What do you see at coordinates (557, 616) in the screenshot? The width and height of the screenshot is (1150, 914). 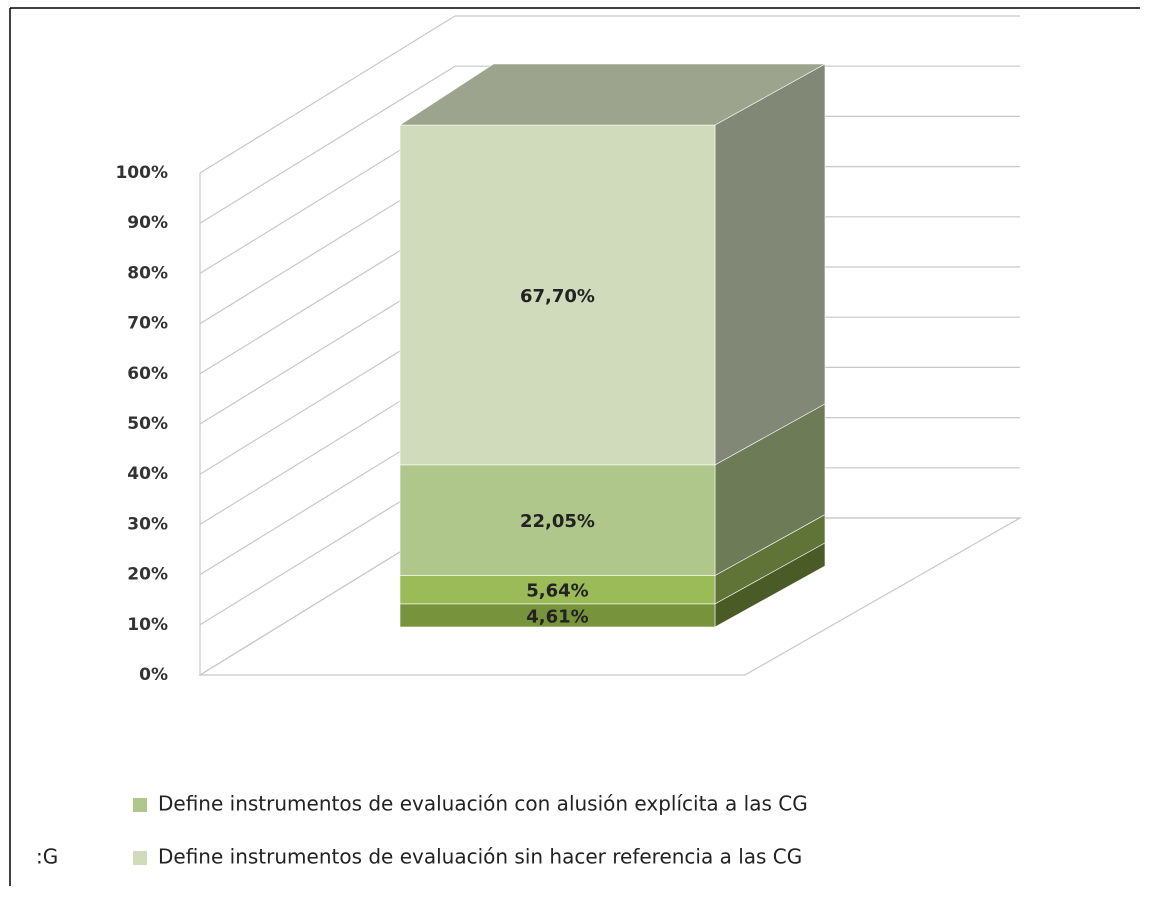 I see `value-label: 4,61%` at bounding box center [557, 616].